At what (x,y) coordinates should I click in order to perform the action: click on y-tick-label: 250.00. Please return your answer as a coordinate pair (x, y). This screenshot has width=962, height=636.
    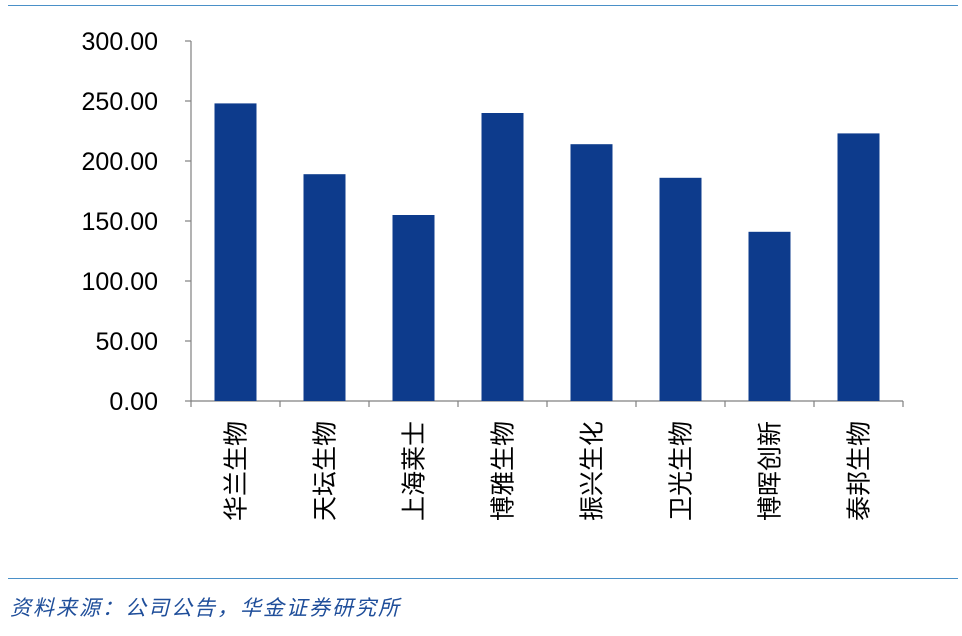
    Looking at the image, I should click on (120, 102).